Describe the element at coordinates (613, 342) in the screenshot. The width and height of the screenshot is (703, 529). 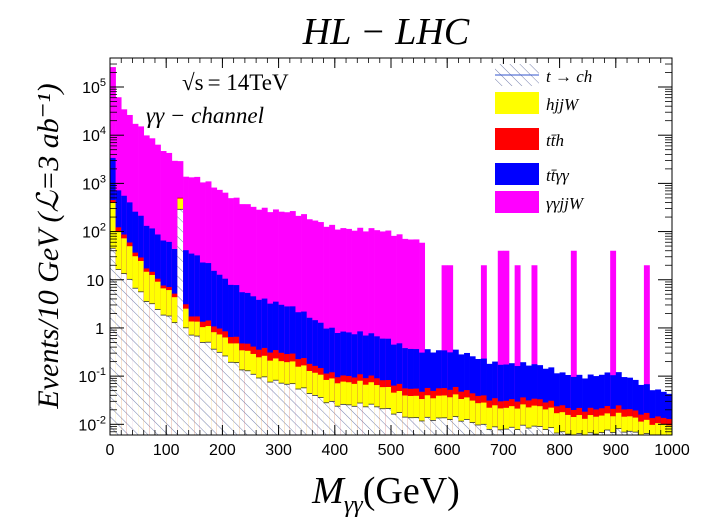
I see `bar-γγjjW-895` at that location.